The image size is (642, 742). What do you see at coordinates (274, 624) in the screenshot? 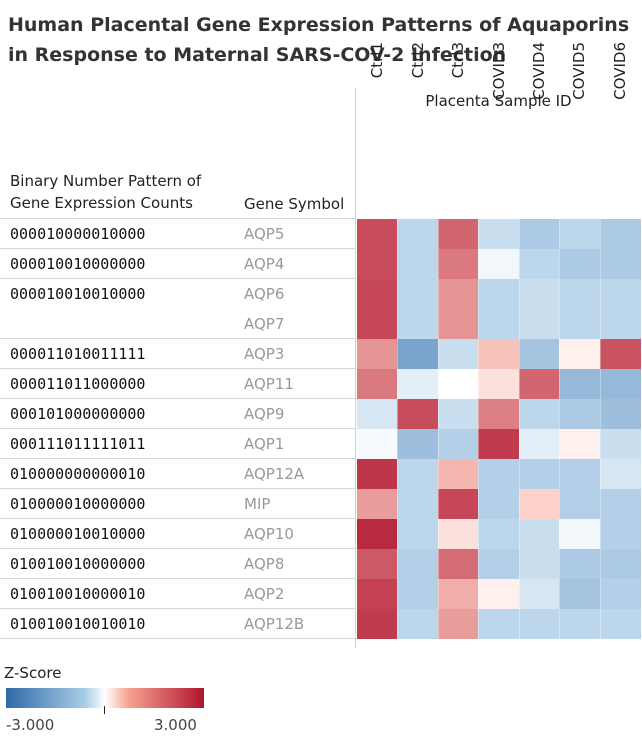
I see `gene-label: AQP12B` at bounding box center [274, 624].